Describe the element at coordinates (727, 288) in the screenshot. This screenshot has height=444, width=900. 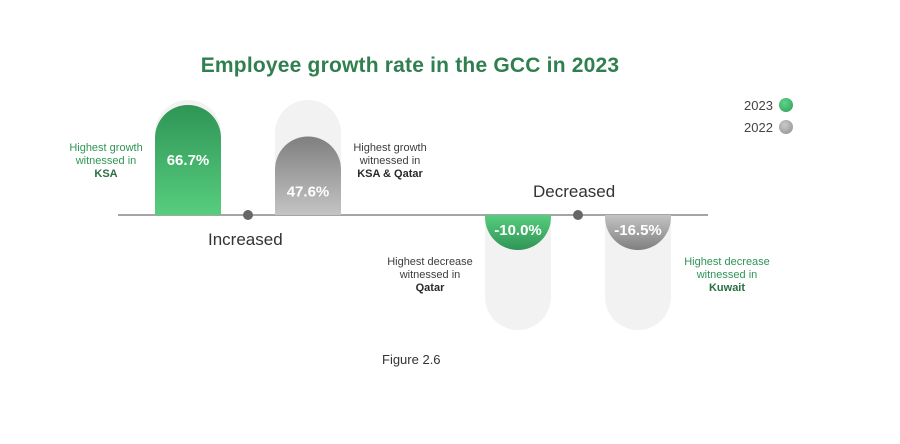
I see `annotation-country: Kuwait` at that location.